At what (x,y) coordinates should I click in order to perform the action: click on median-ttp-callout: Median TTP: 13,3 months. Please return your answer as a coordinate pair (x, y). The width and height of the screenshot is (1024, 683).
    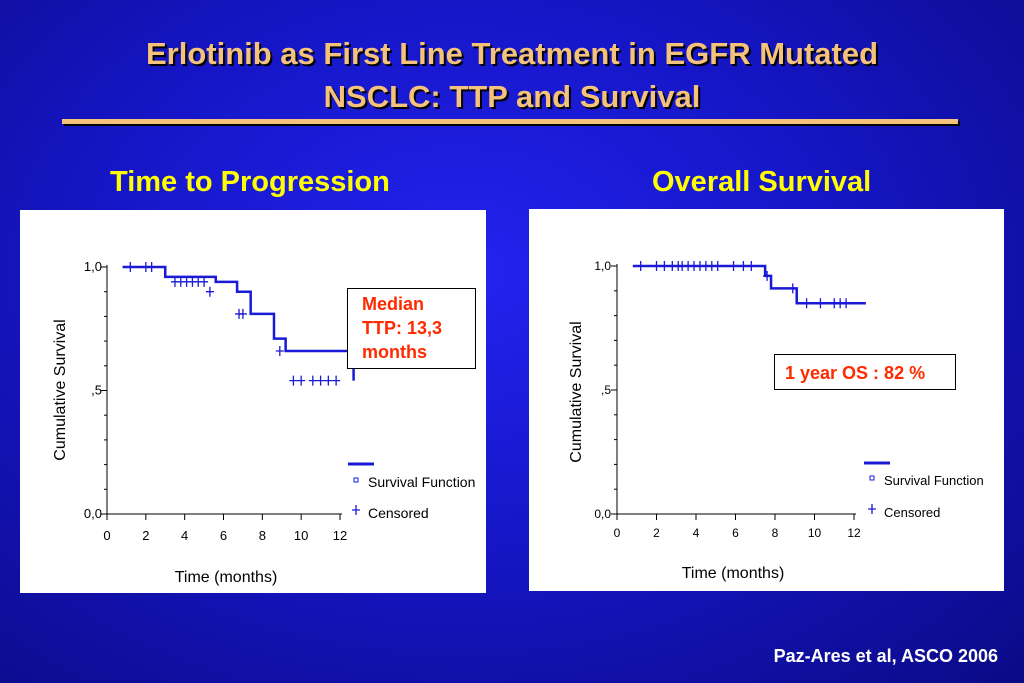
    Looking at the image, I should click on (411, 328).